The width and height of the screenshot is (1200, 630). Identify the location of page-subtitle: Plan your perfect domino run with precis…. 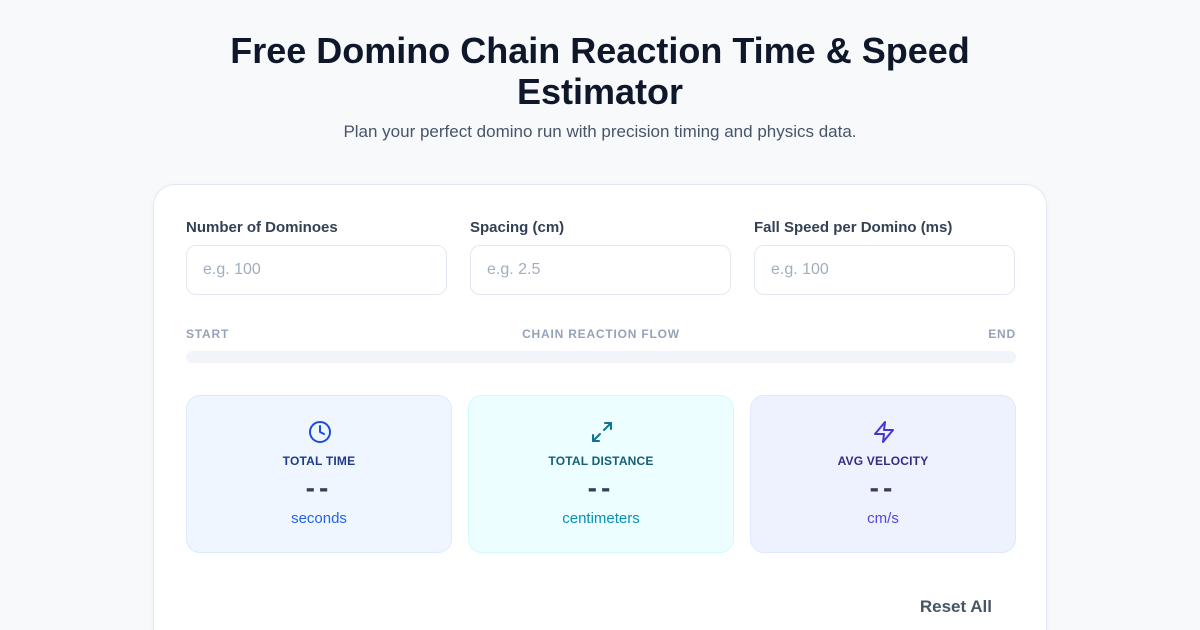
(600, 131).